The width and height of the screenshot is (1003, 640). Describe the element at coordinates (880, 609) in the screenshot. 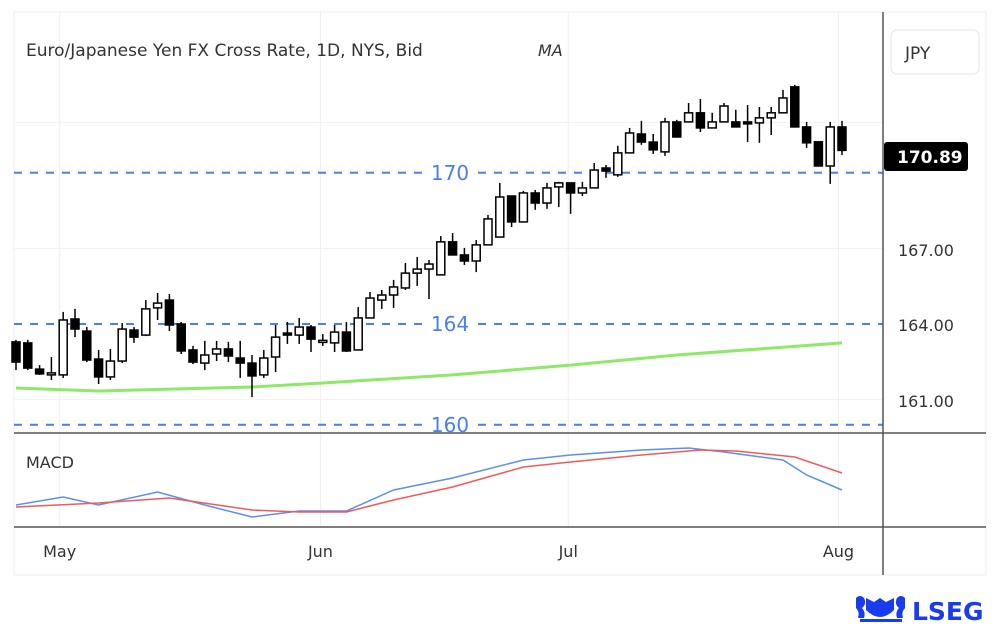

I see `crest-icon` at that location.